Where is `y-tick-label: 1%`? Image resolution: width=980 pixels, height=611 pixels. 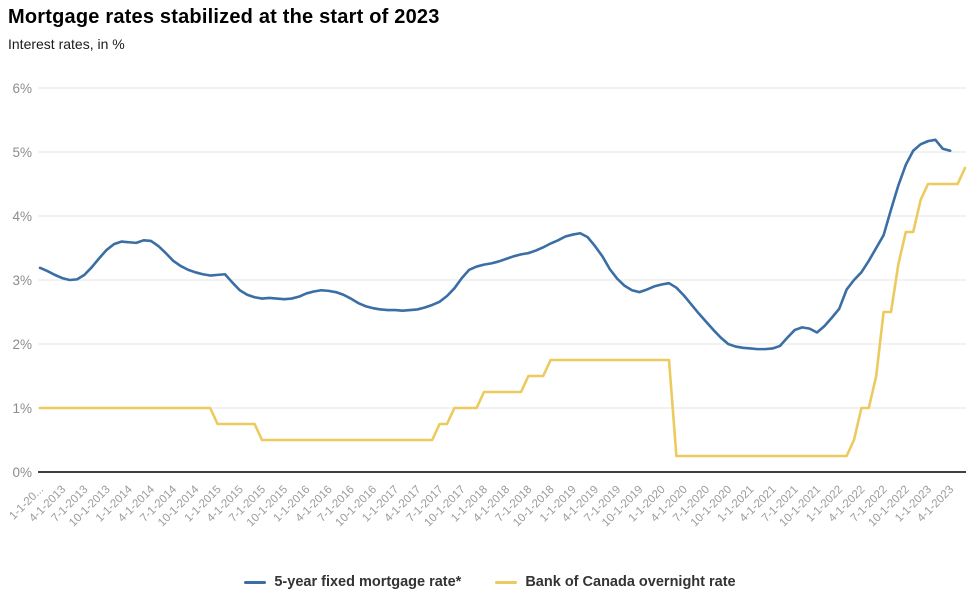
y-tick-label: 1% is located at coordinates (22, 408).